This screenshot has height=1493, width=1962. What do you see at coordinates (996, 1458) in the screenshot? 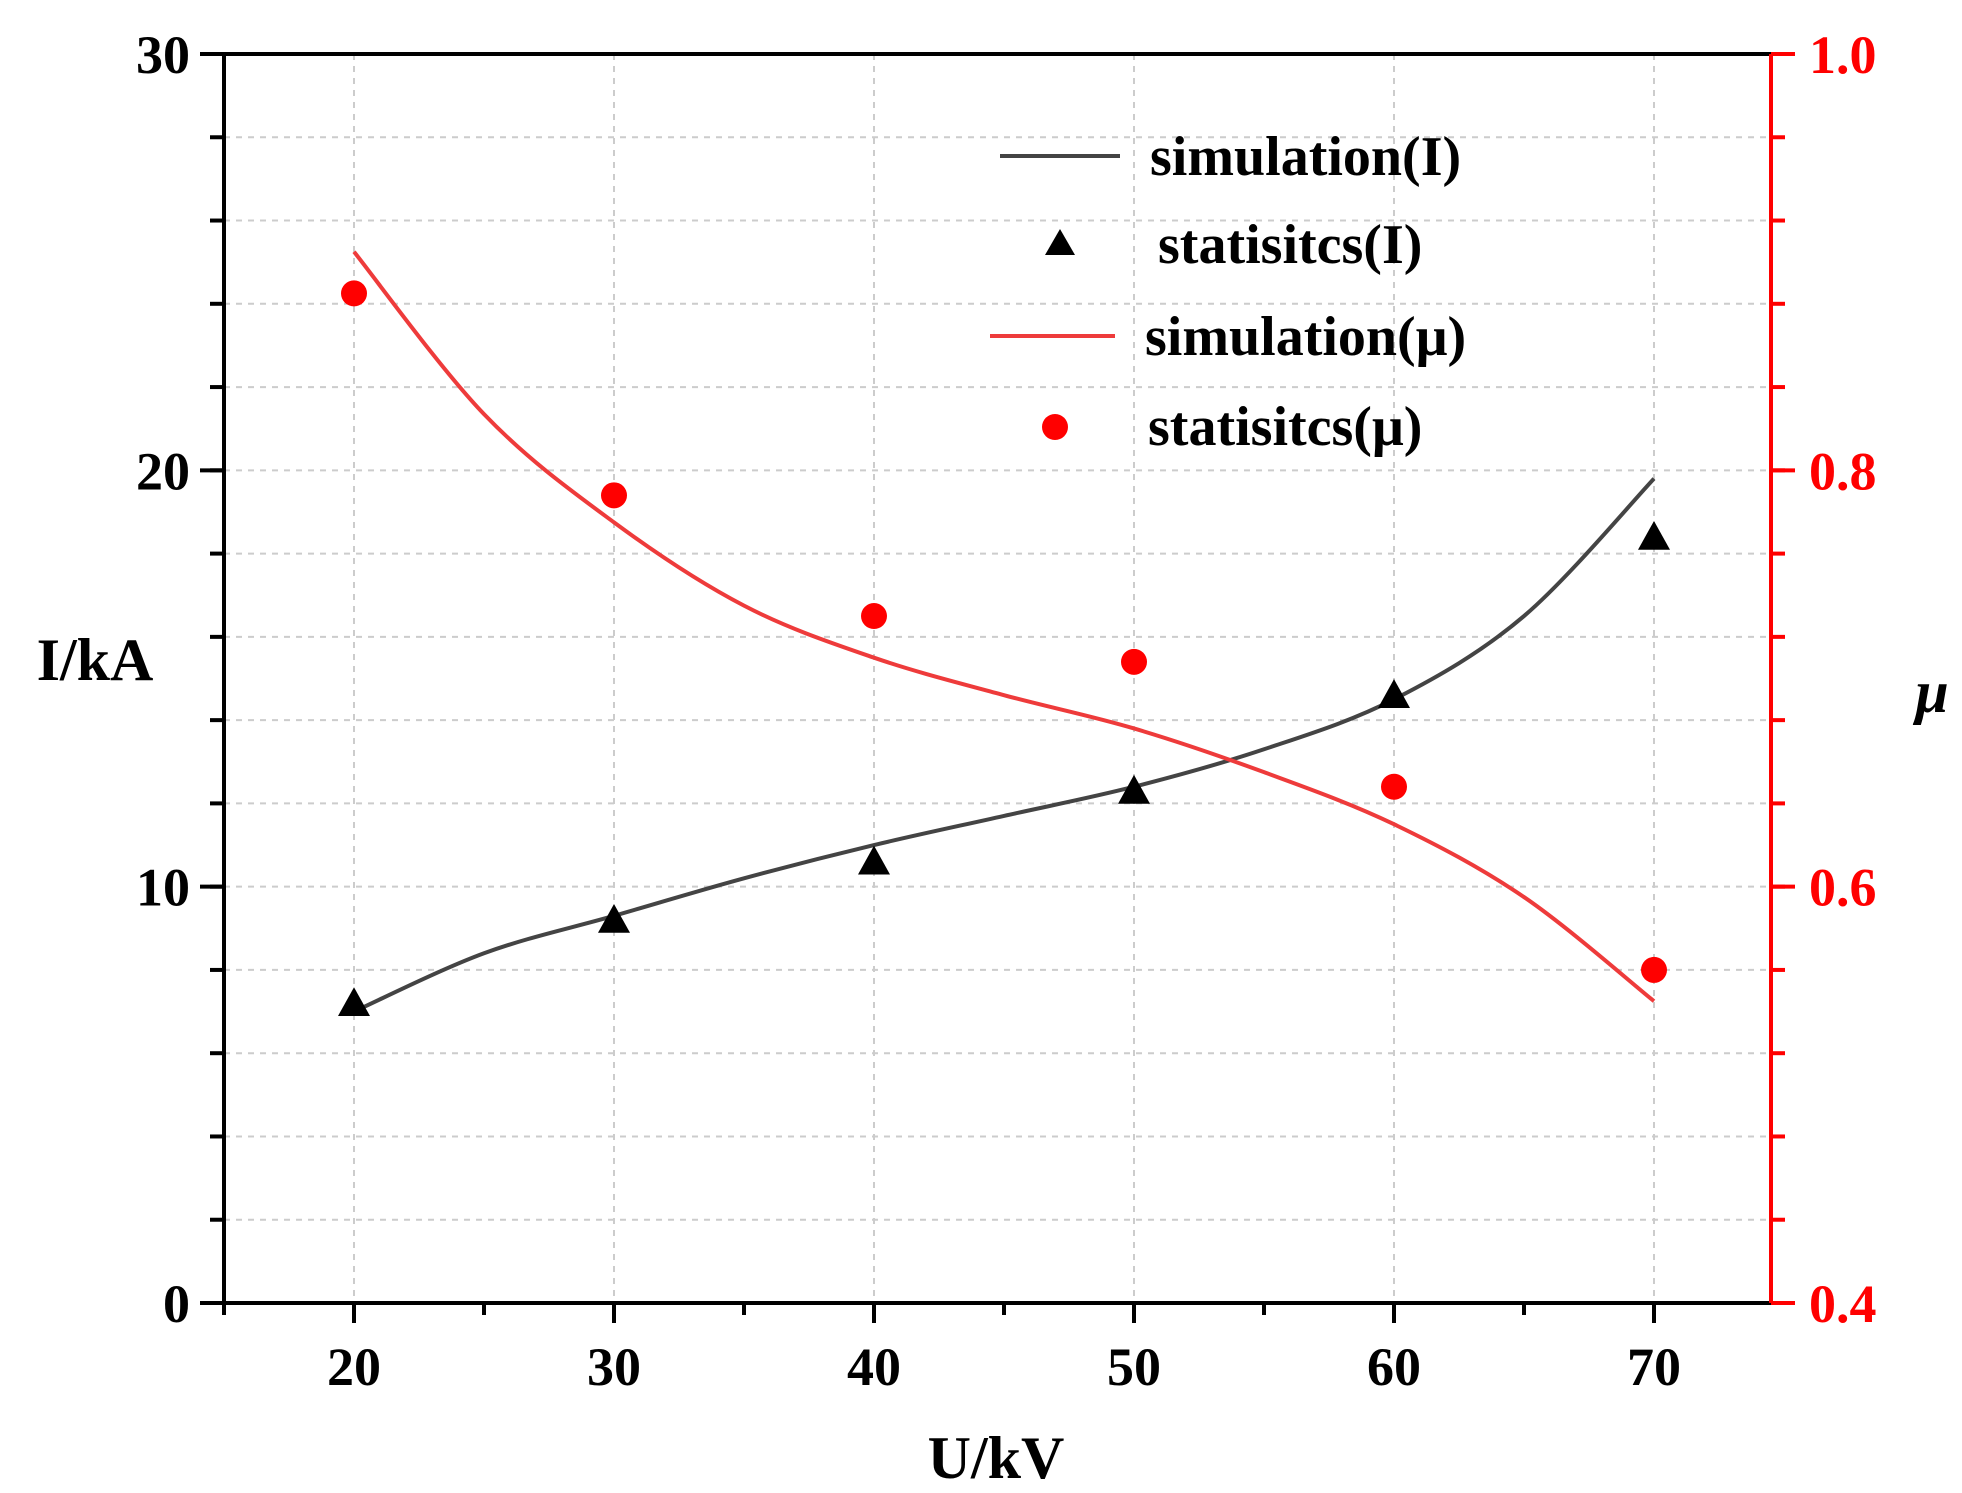
I see `x-axis-title: U/kV` at bounding box center [996, 1458].